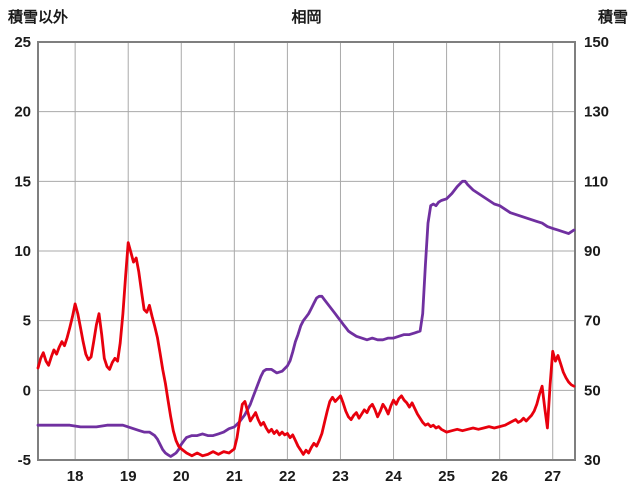 The width and height of the screenshot is (636, 501). Describe the element at coordinates (592, 321) in the screenshot. I see `right-tick-label: 70` at that location.